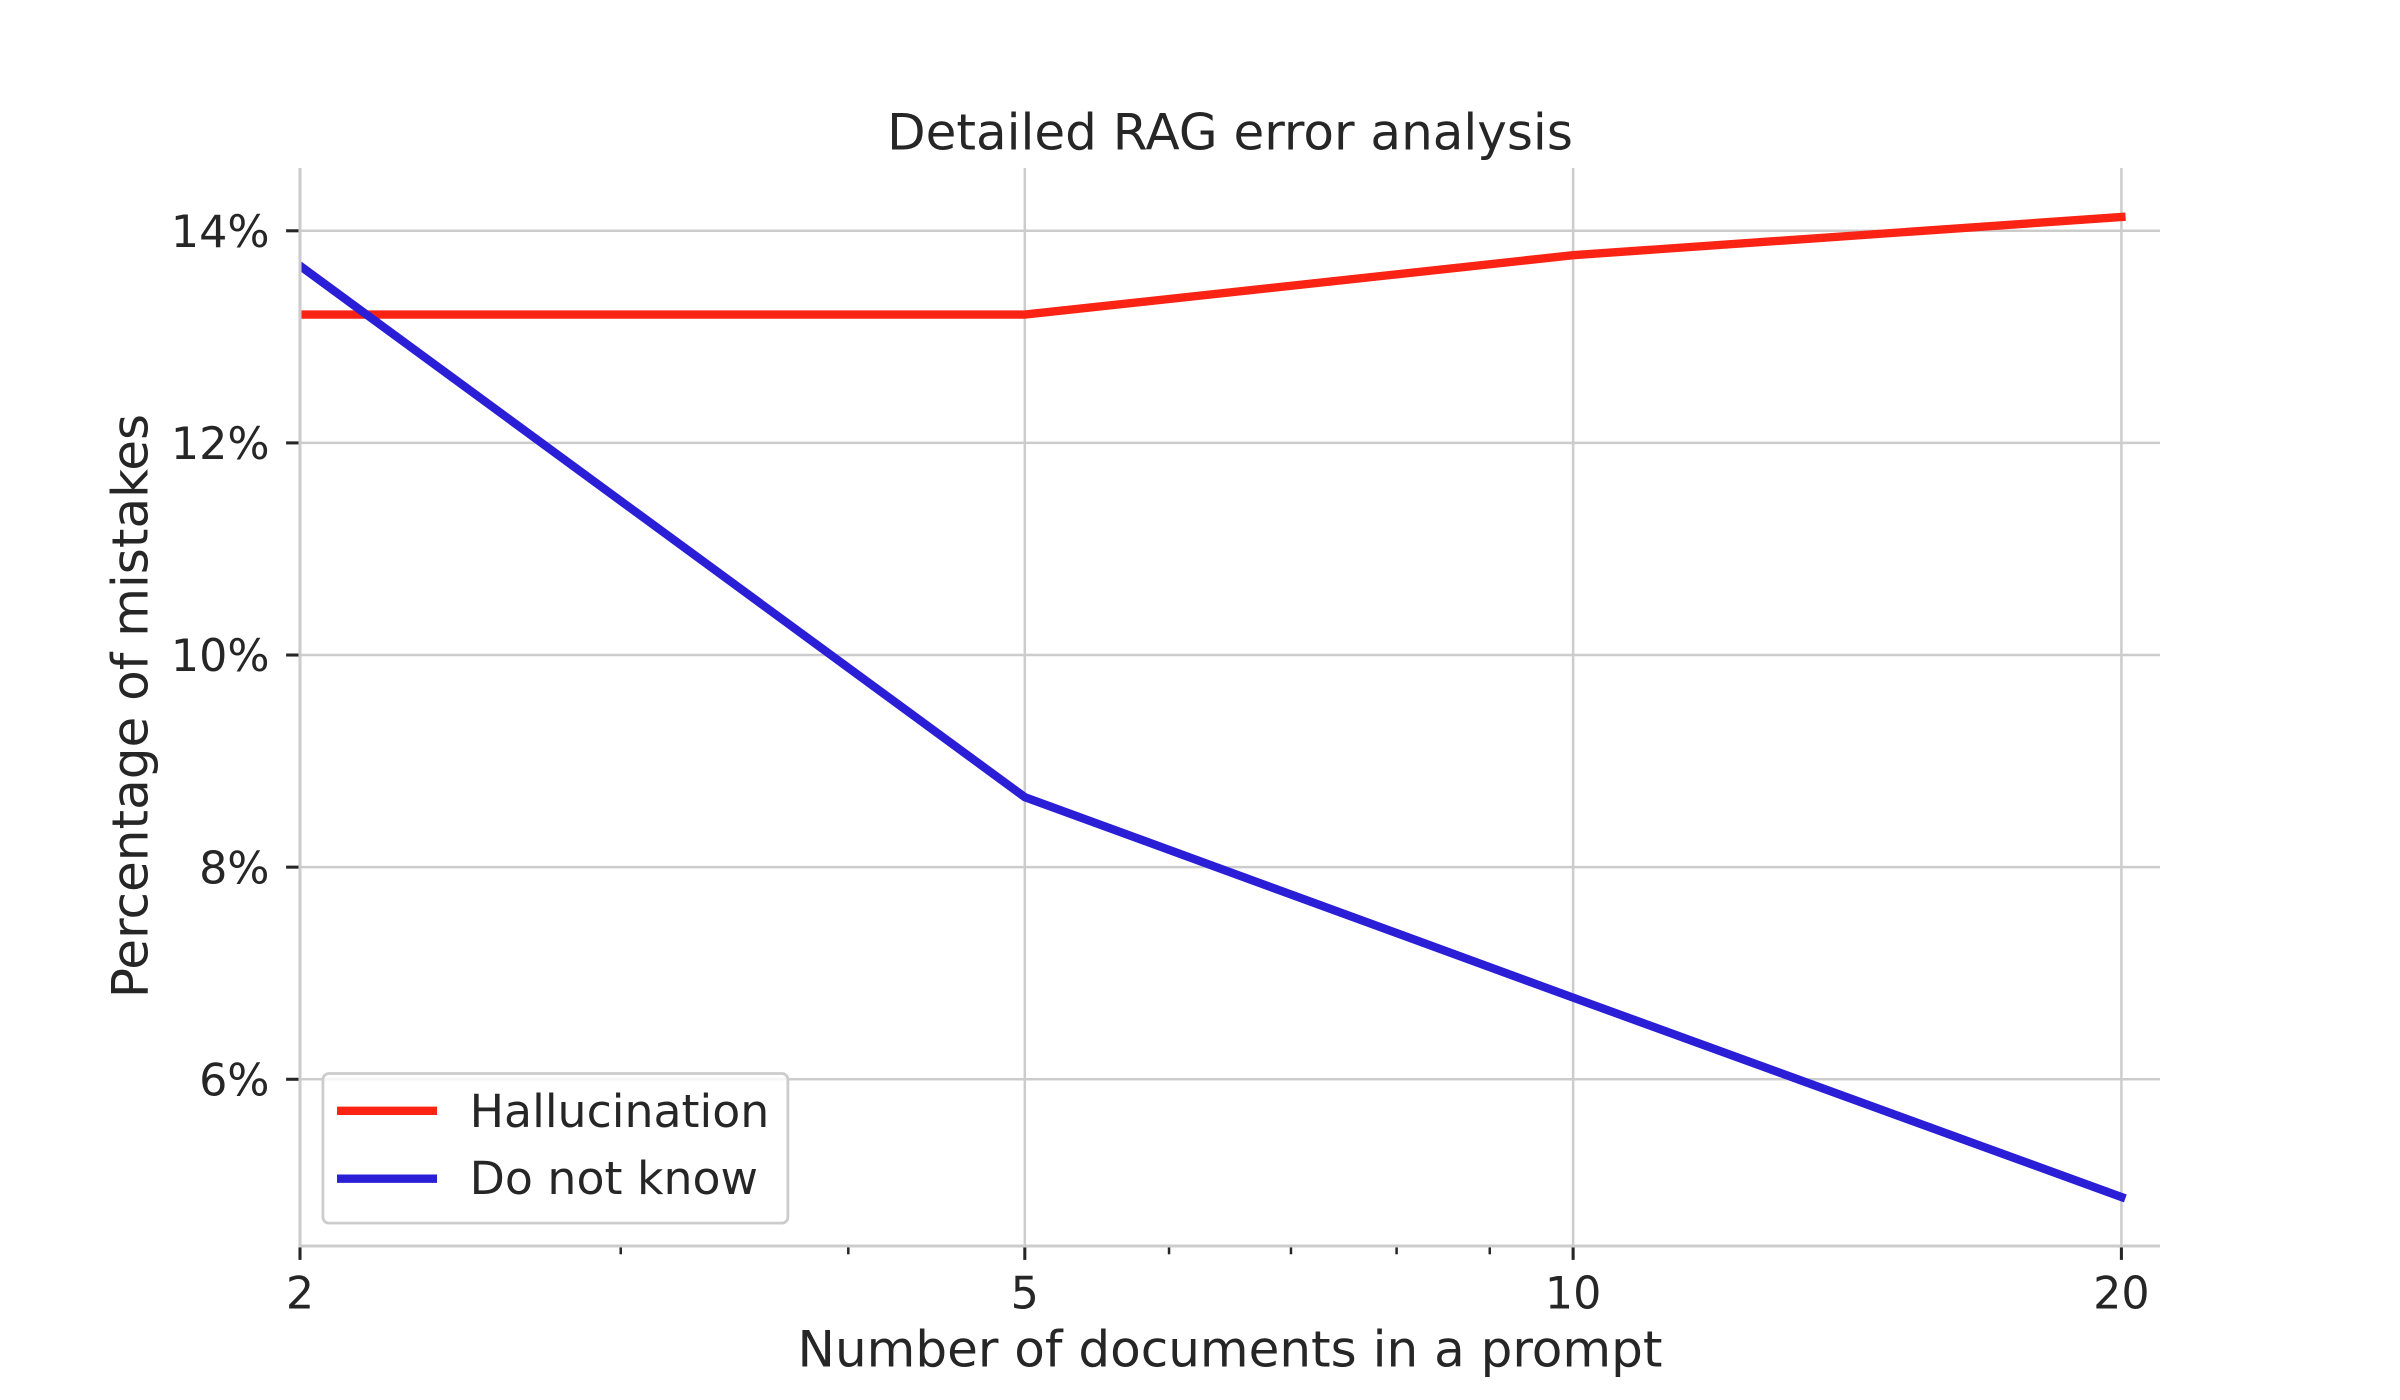 The image size is (2400, 1400). I want to click on legend-label-do-not-know: Do not know, so click(614, 1178).